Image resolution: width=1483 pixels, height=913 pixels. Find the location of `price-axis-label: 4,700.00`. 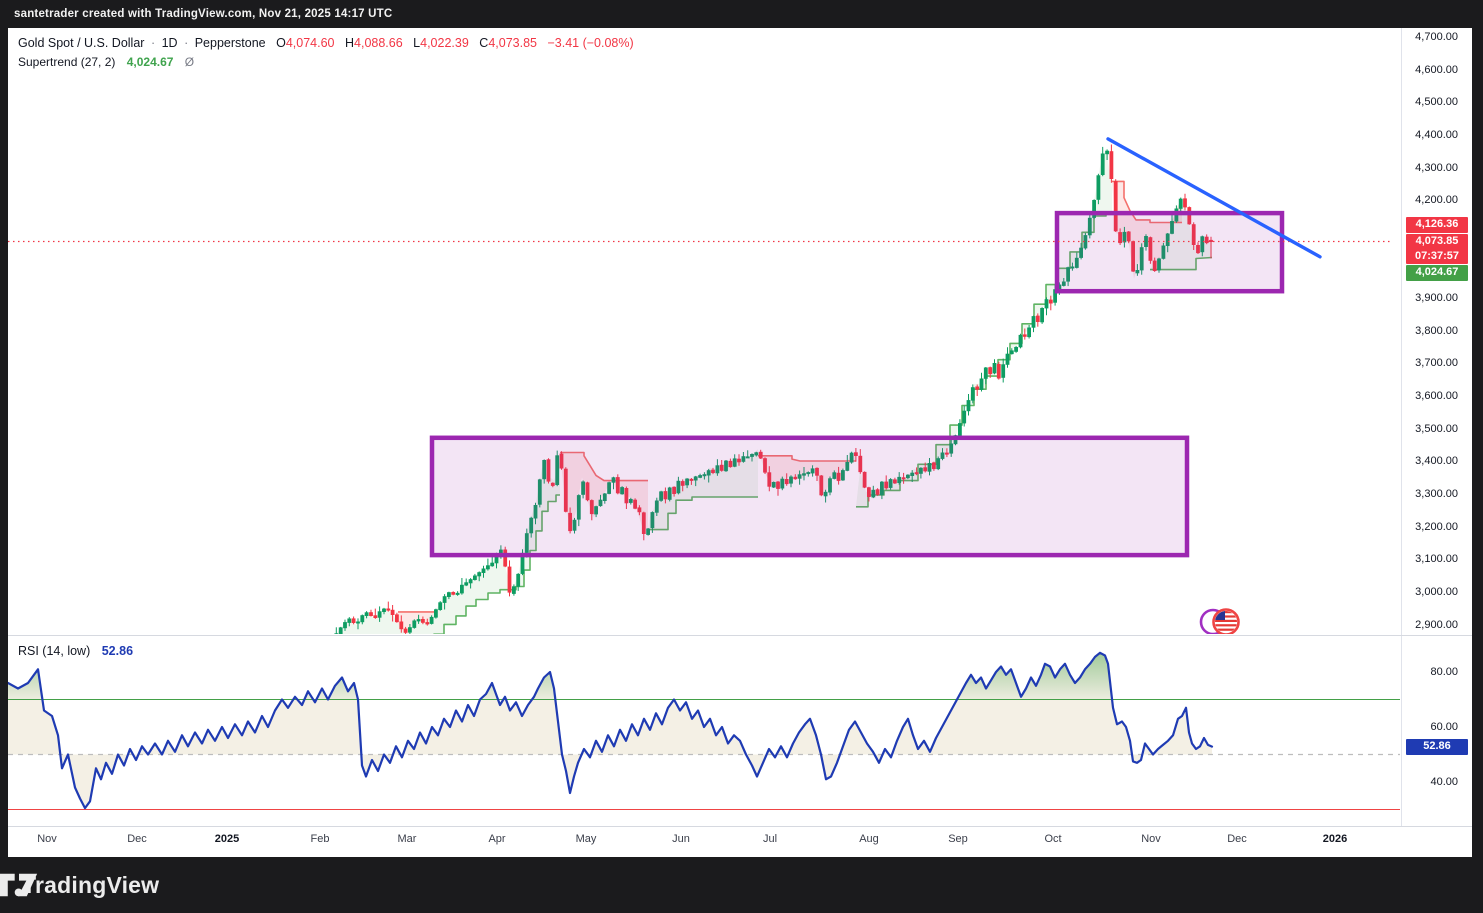

price-axis-label: 4,700.00 is located at coordinates (1436, 37).